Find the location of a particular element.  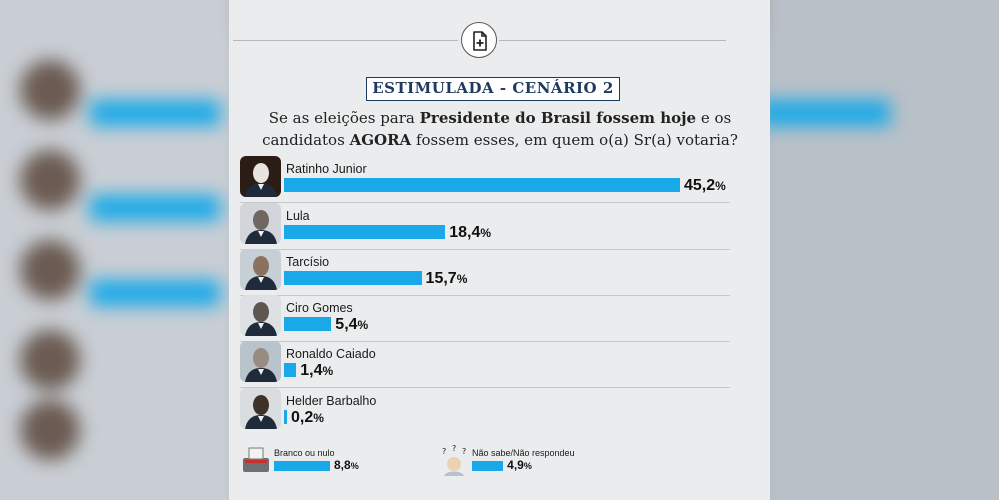

candidate-row: Lula 18,4% is located at coordinates (499, 226).